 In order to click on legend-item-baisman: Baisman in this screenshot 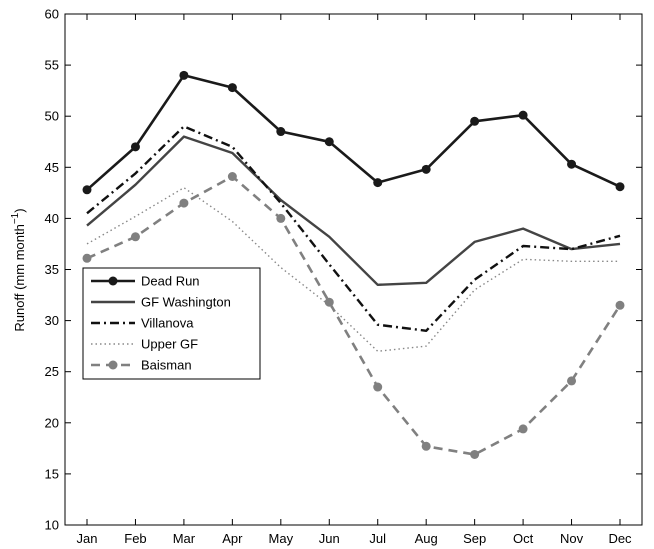, I will do `click(141, 365)`.